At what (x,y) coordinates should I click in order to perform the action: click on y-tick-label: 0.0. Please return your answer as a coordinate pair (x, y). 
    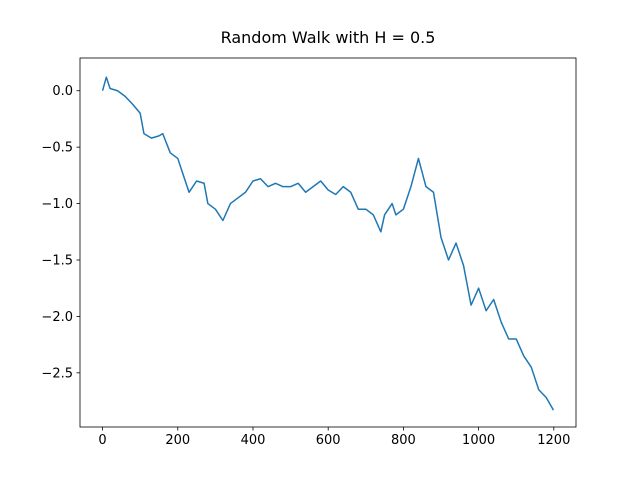
    Looking at the image, I should click on (62, 91).